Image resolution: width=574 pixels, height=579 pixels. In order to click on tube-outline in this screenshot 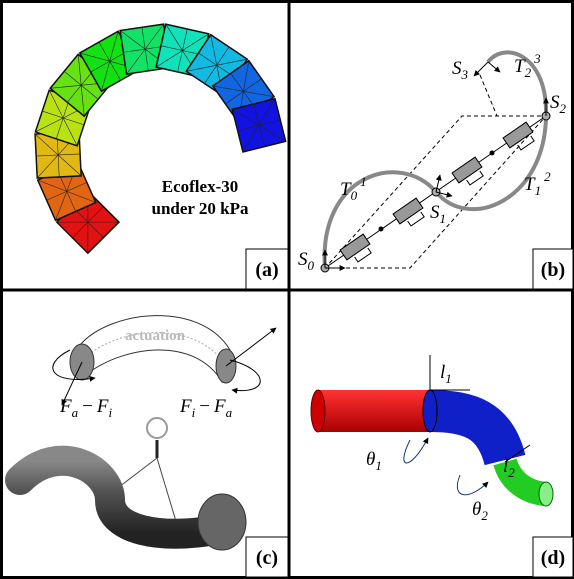, I will do `click(155, 349)`.